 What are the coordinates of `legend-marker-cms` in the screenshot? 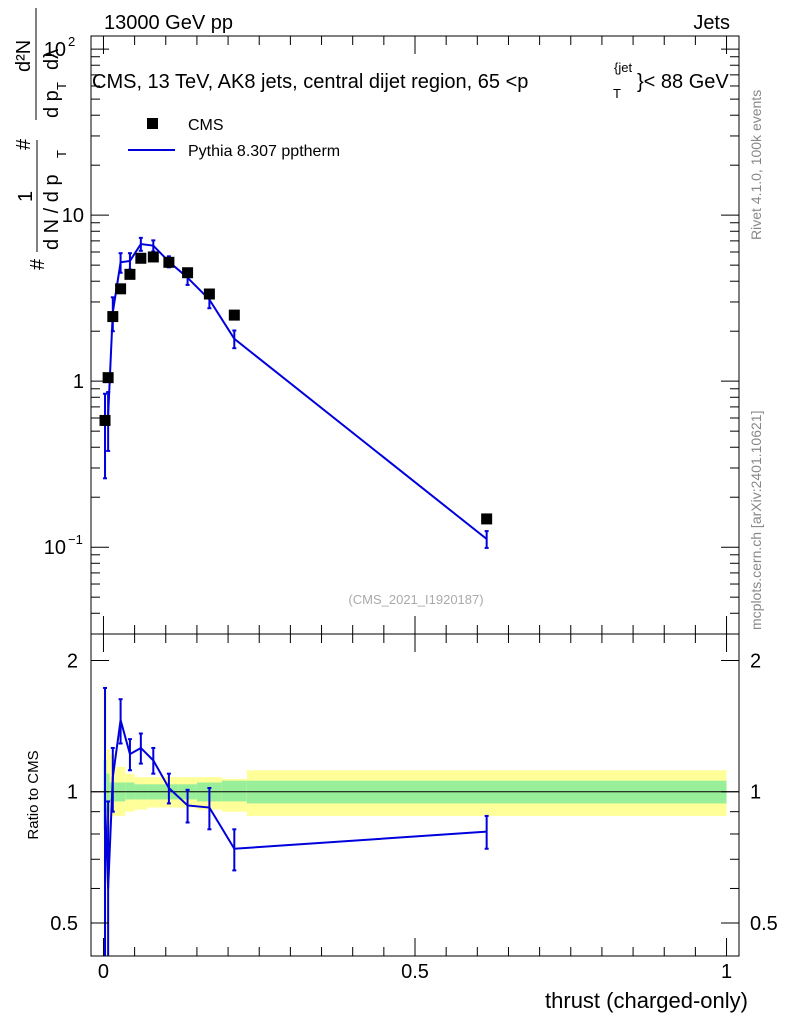 It's located at (152, 123).